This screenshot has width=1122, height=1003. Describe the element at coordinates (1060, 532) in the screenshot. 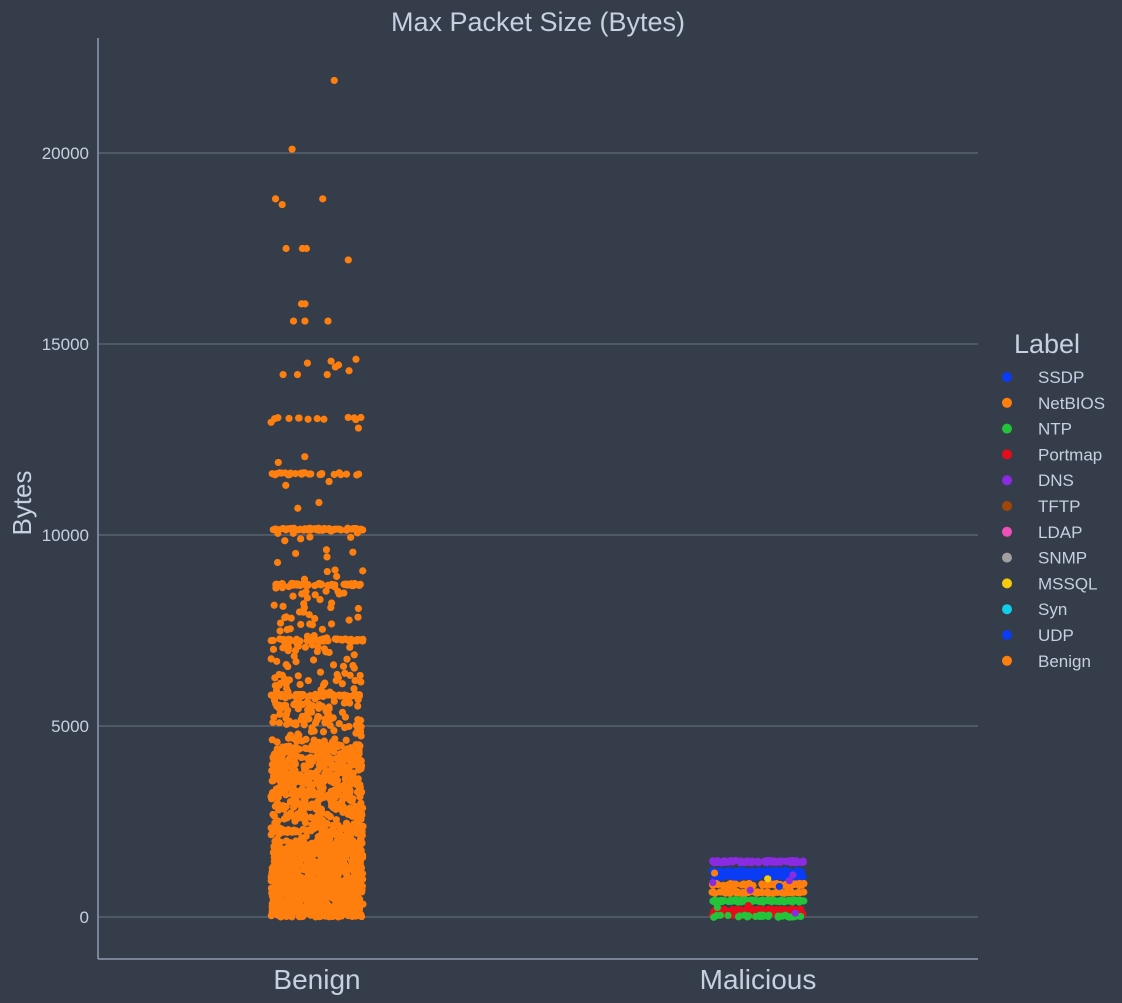

I see `legend-label: LDAP` at that location.